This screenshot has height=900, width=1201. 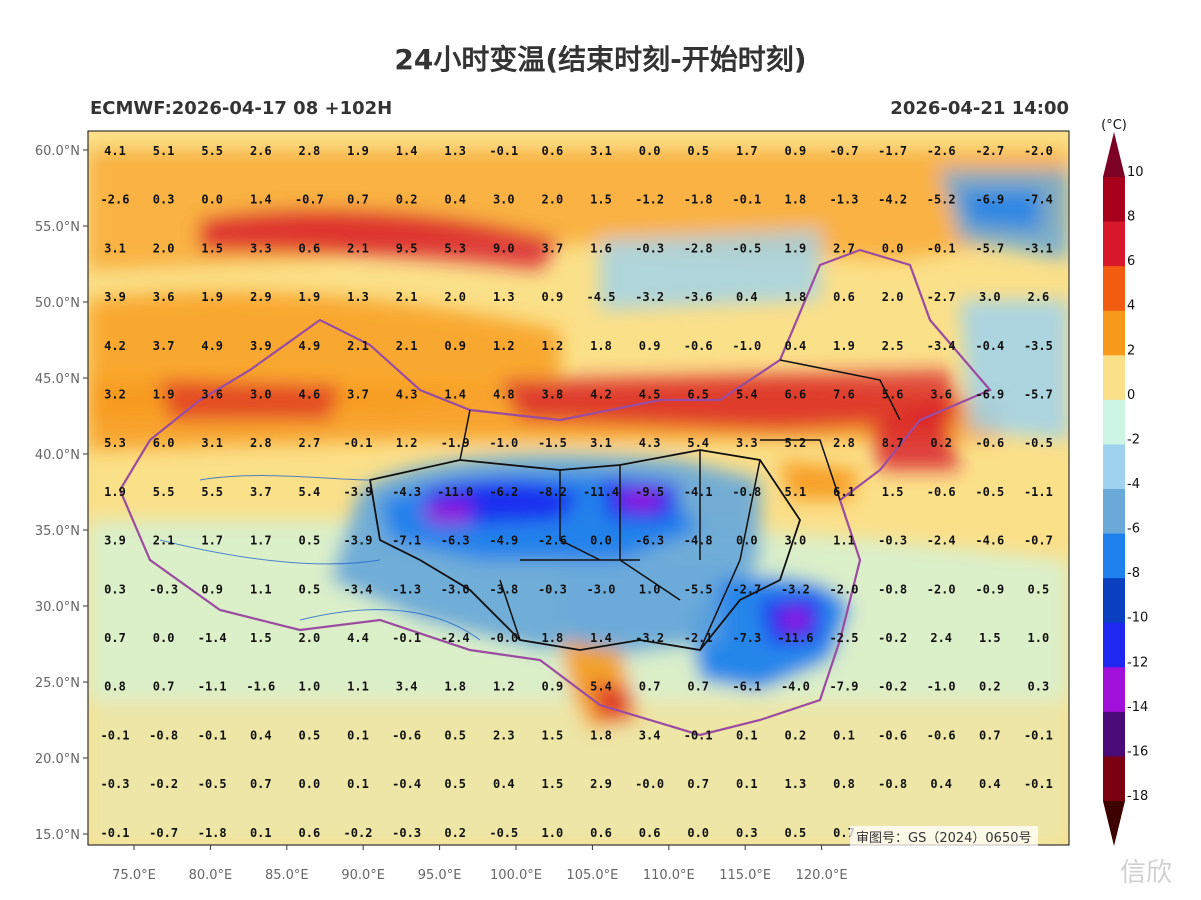 I want to click on colorbar-label: 4, so click(x=1131, y=306).